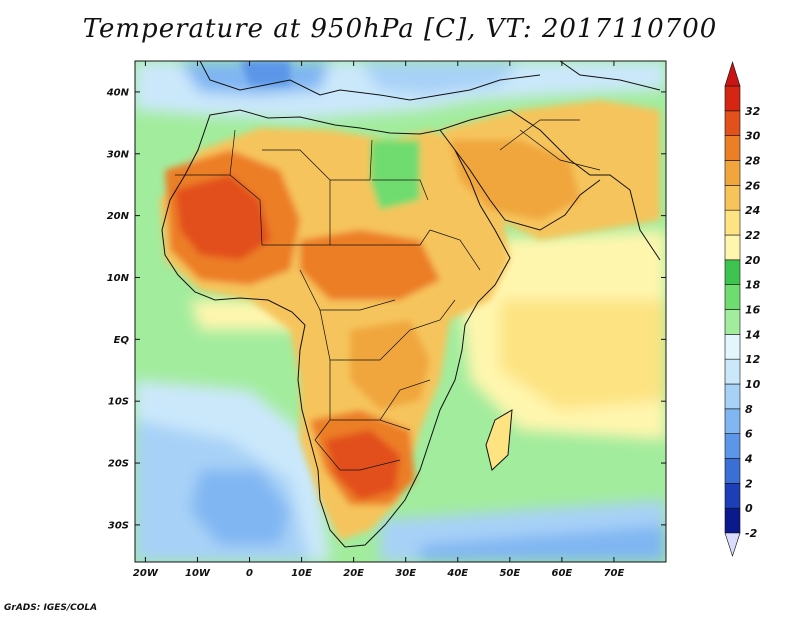 Image resolution: width=800 pixels, height=618 pixels. What do you see at coordinates (749, 483) in the screenshot?
I see `colorbar-label: 2` at bounding box center [749, 483].